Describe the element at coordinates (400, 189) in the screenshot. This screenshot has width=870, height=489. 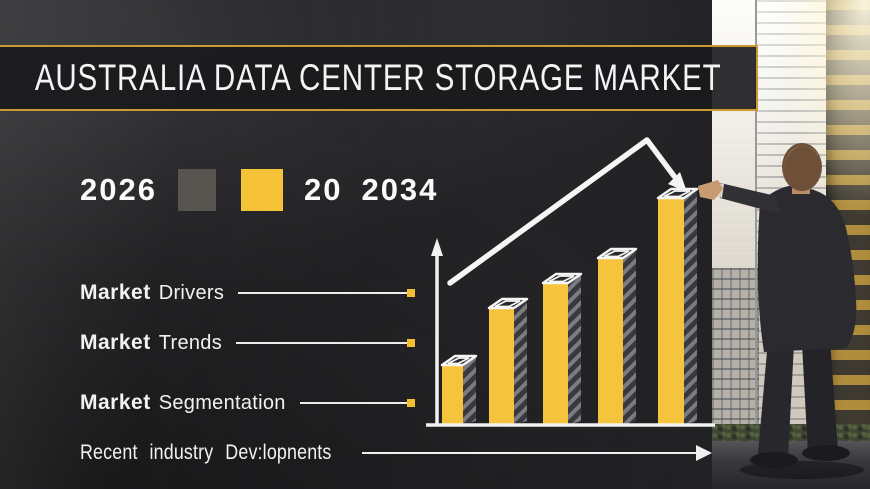
I see `end-year-label: 2034` at that location.